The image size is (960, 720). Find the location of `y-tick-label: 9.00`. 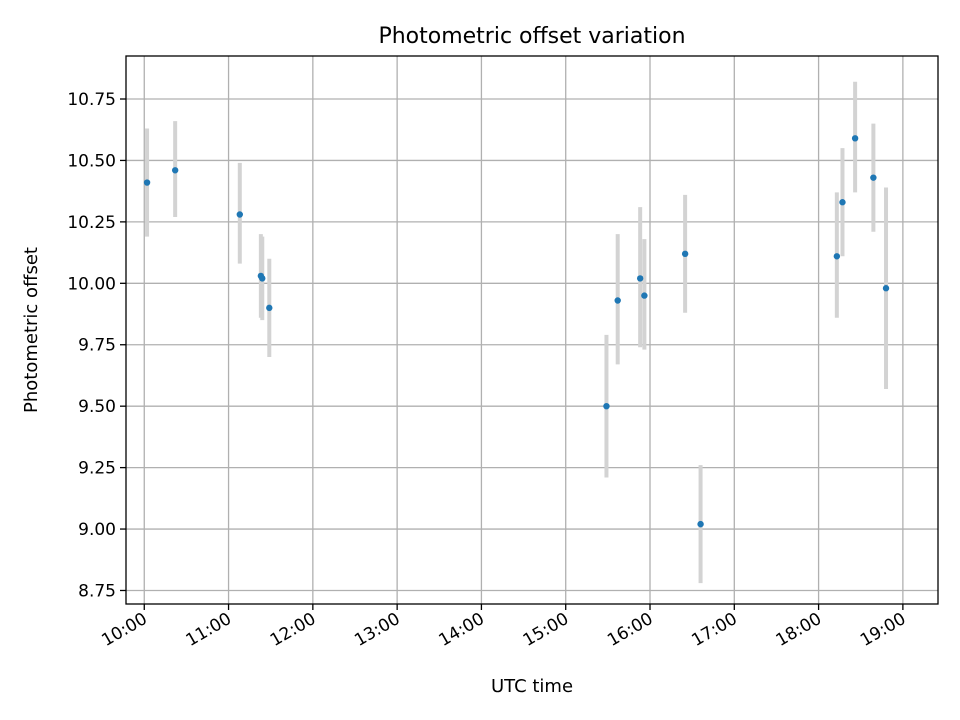

y-tick-label: 9.00 is located at coordinates (97, 530).